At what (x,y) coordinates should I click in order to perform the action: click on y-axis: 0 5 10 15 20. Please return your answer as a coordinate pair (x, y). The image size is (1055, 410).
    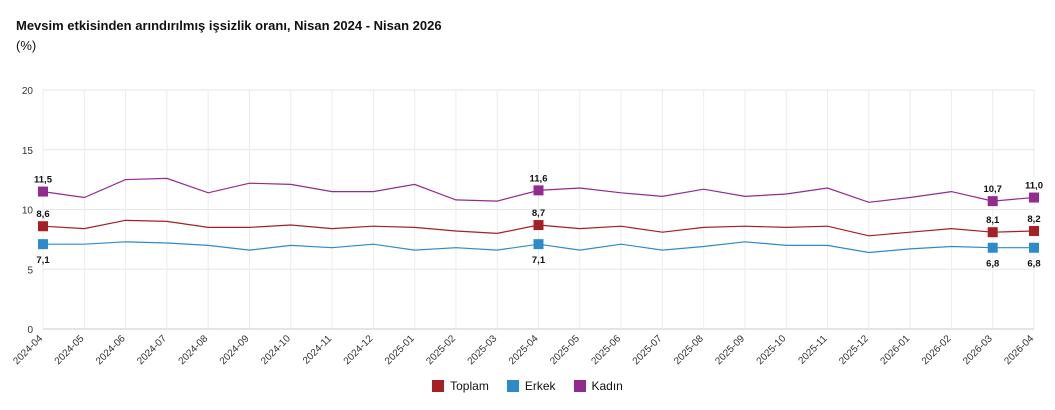
    Looking at the image, I should click on (28, 211).